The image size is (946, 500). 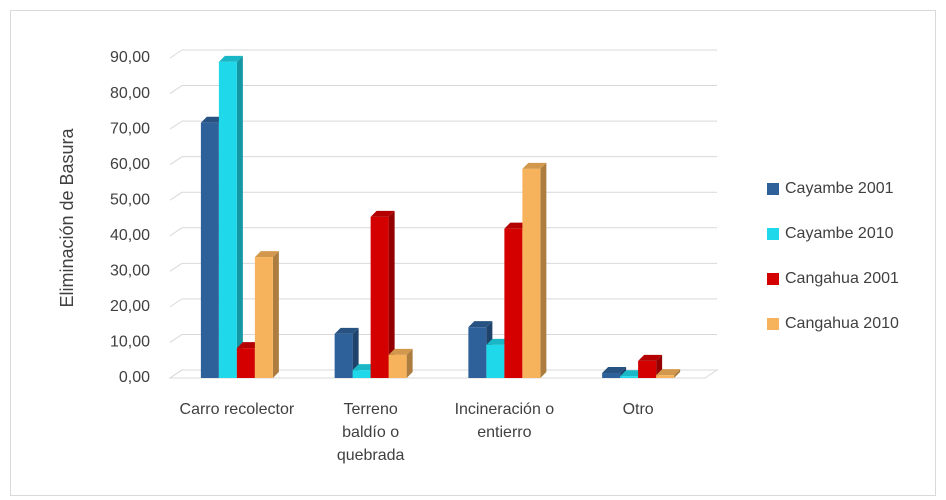 I want to click on x-tick-label: Incineración o entierro, so click(x=504, y=421).